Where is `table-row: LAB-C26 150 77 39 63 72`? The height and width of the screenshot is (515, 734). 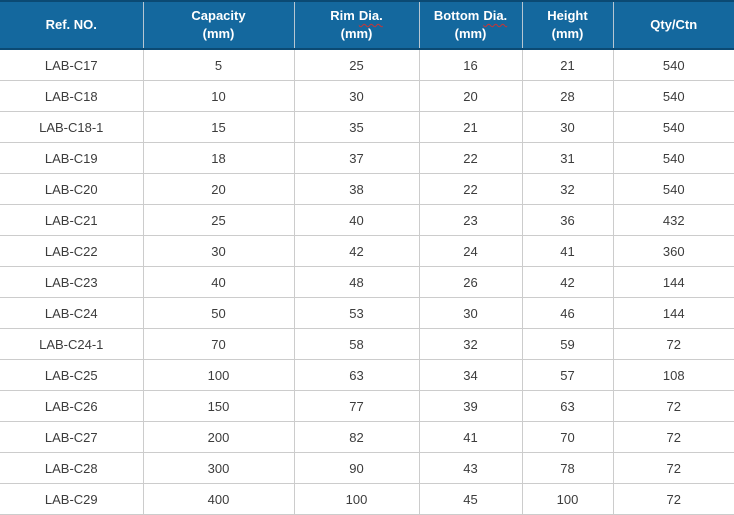
table-row: LAB-C26 150 77 39 63 72 is located at coordinates (367, 406).